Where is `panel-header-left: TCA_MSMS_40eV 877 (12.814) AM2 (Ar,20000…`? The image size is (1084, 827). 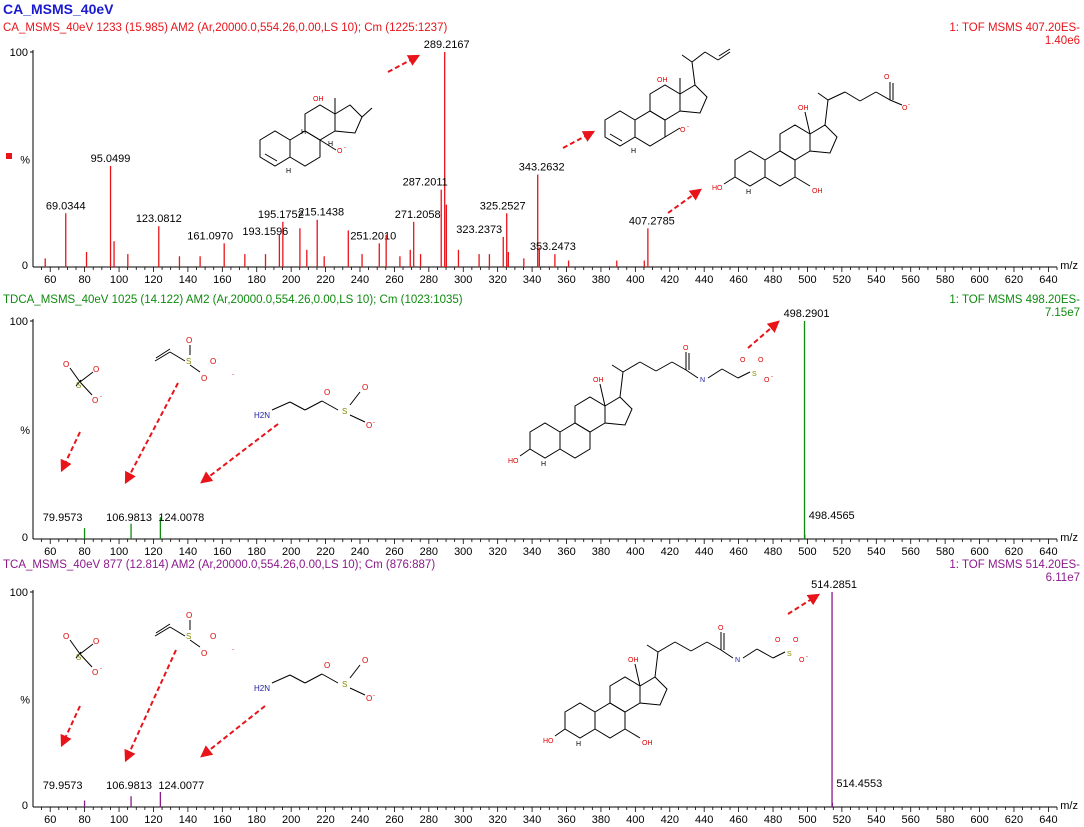
panel-header-left: TCA_MSMS_40eV 877 (12.814) AM2 (Ar,20000… is located at coordinates (219, 565).